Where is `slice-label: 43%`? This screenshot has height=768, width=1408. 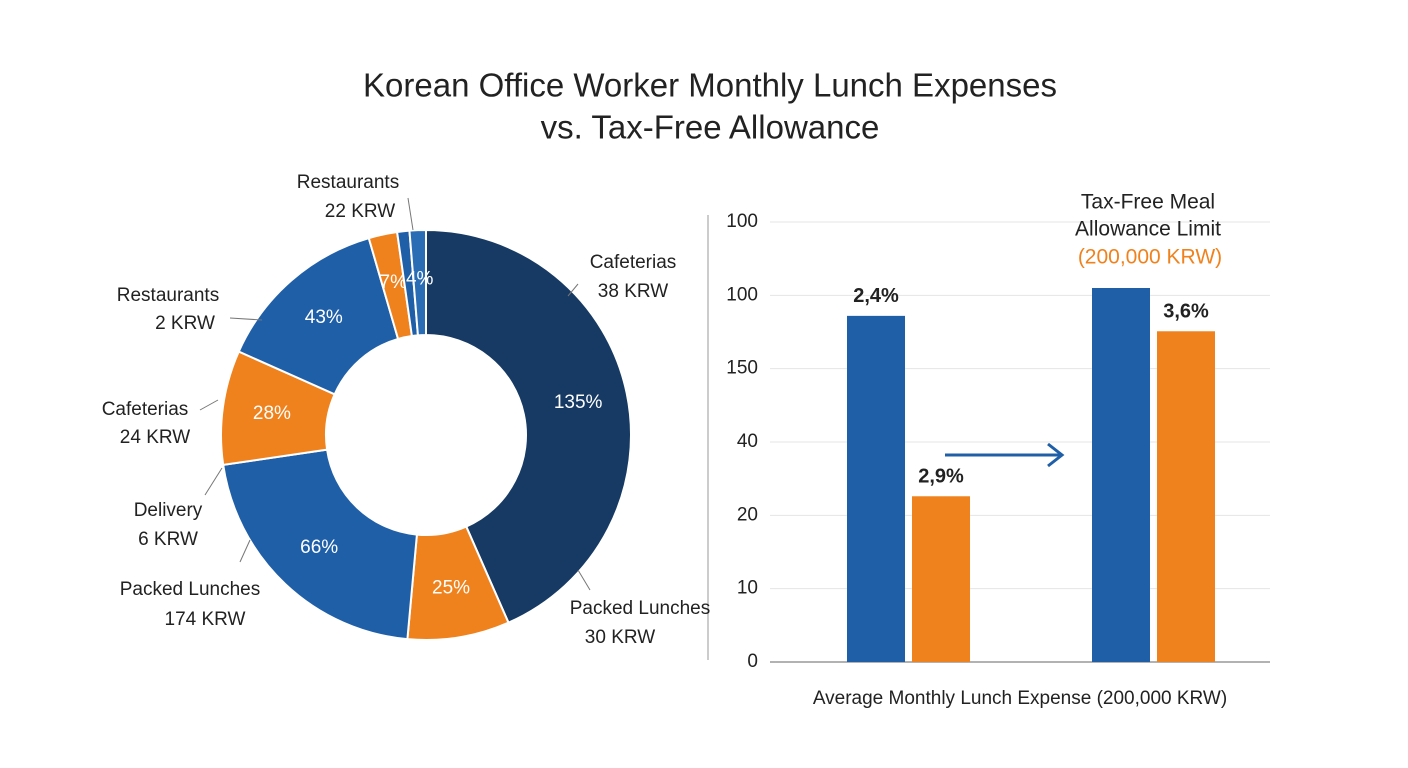 slice-label: 43% is located at coordinates (324, 317).